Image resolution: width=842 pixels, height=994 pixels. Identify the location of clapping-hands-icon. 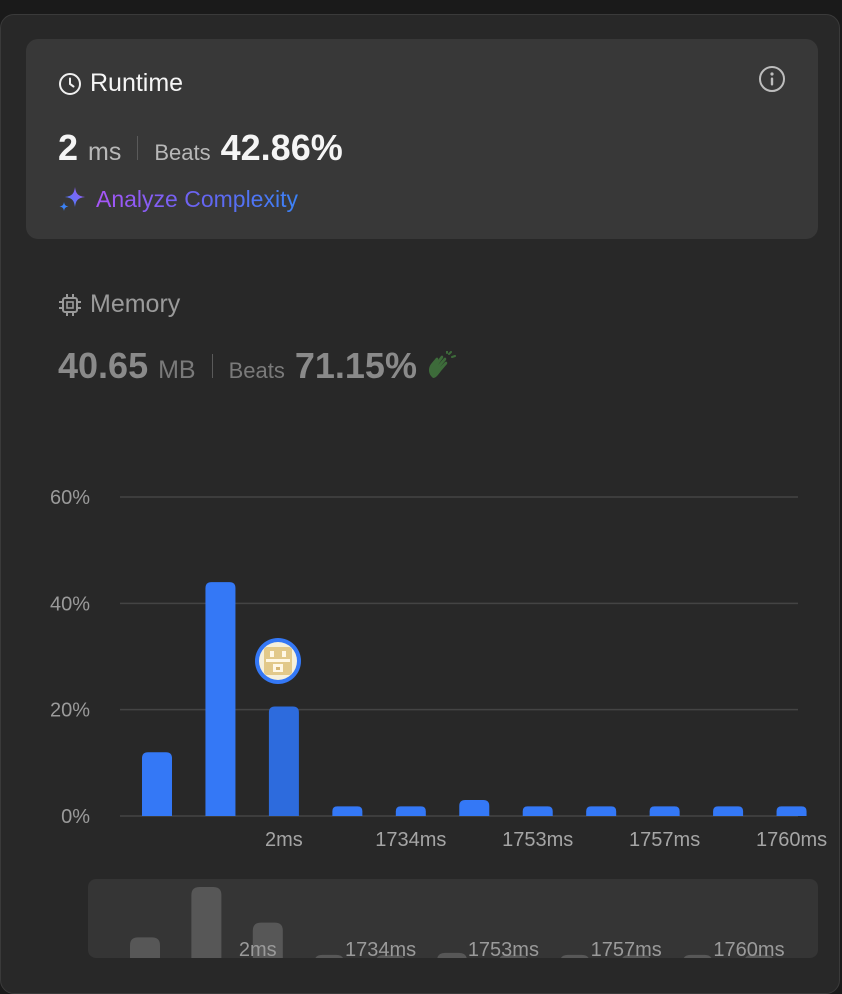
(442, 364).